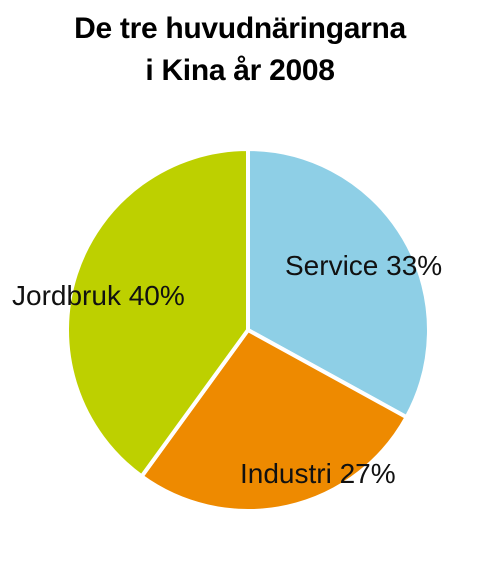  What do you see at coordinates (240, 50) in the screenshot?
I see `chart-title: De tre huvudnäringarna i Kina år 2008` at bounding box center [240, 50].